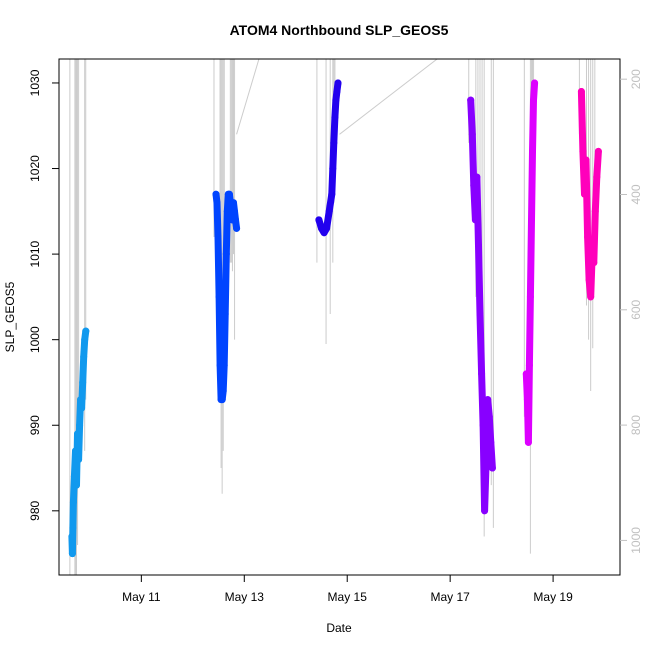 Image resolution: width=650 pixels, height=650 pixels. What do you see at coordinates (35, 253) in the screenshot?
I see `y-tick-label: 1010` at bounding box center [35, 253].